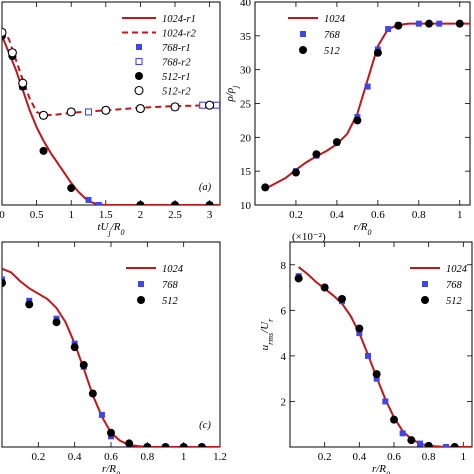  I want to click on x-tick-label: 0, so click(2, 215).